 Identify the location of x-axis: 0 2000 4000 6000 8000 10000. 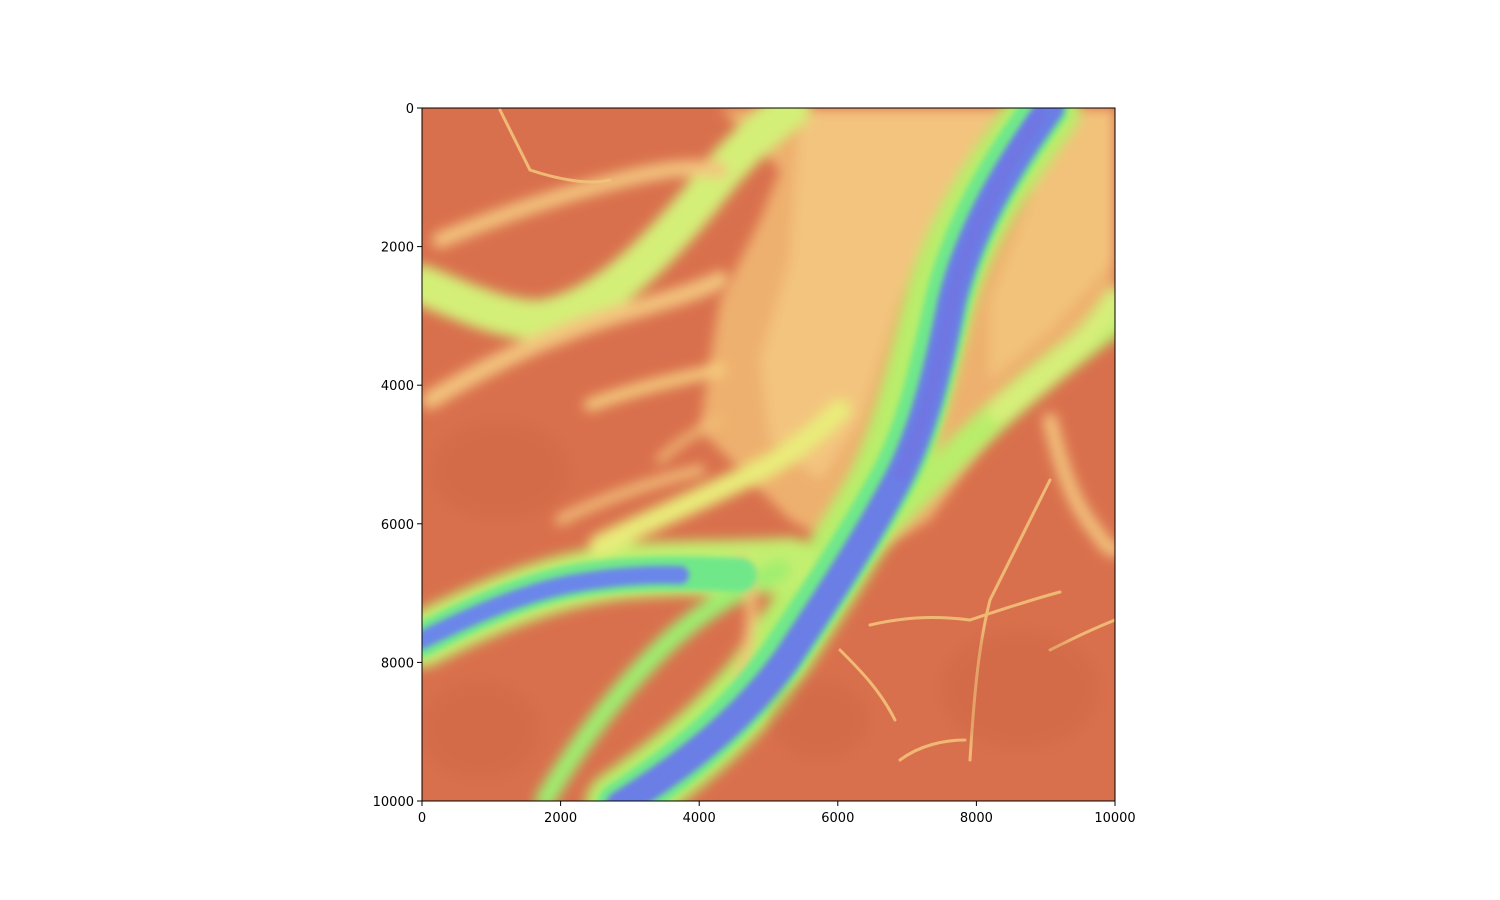
(777, 813).